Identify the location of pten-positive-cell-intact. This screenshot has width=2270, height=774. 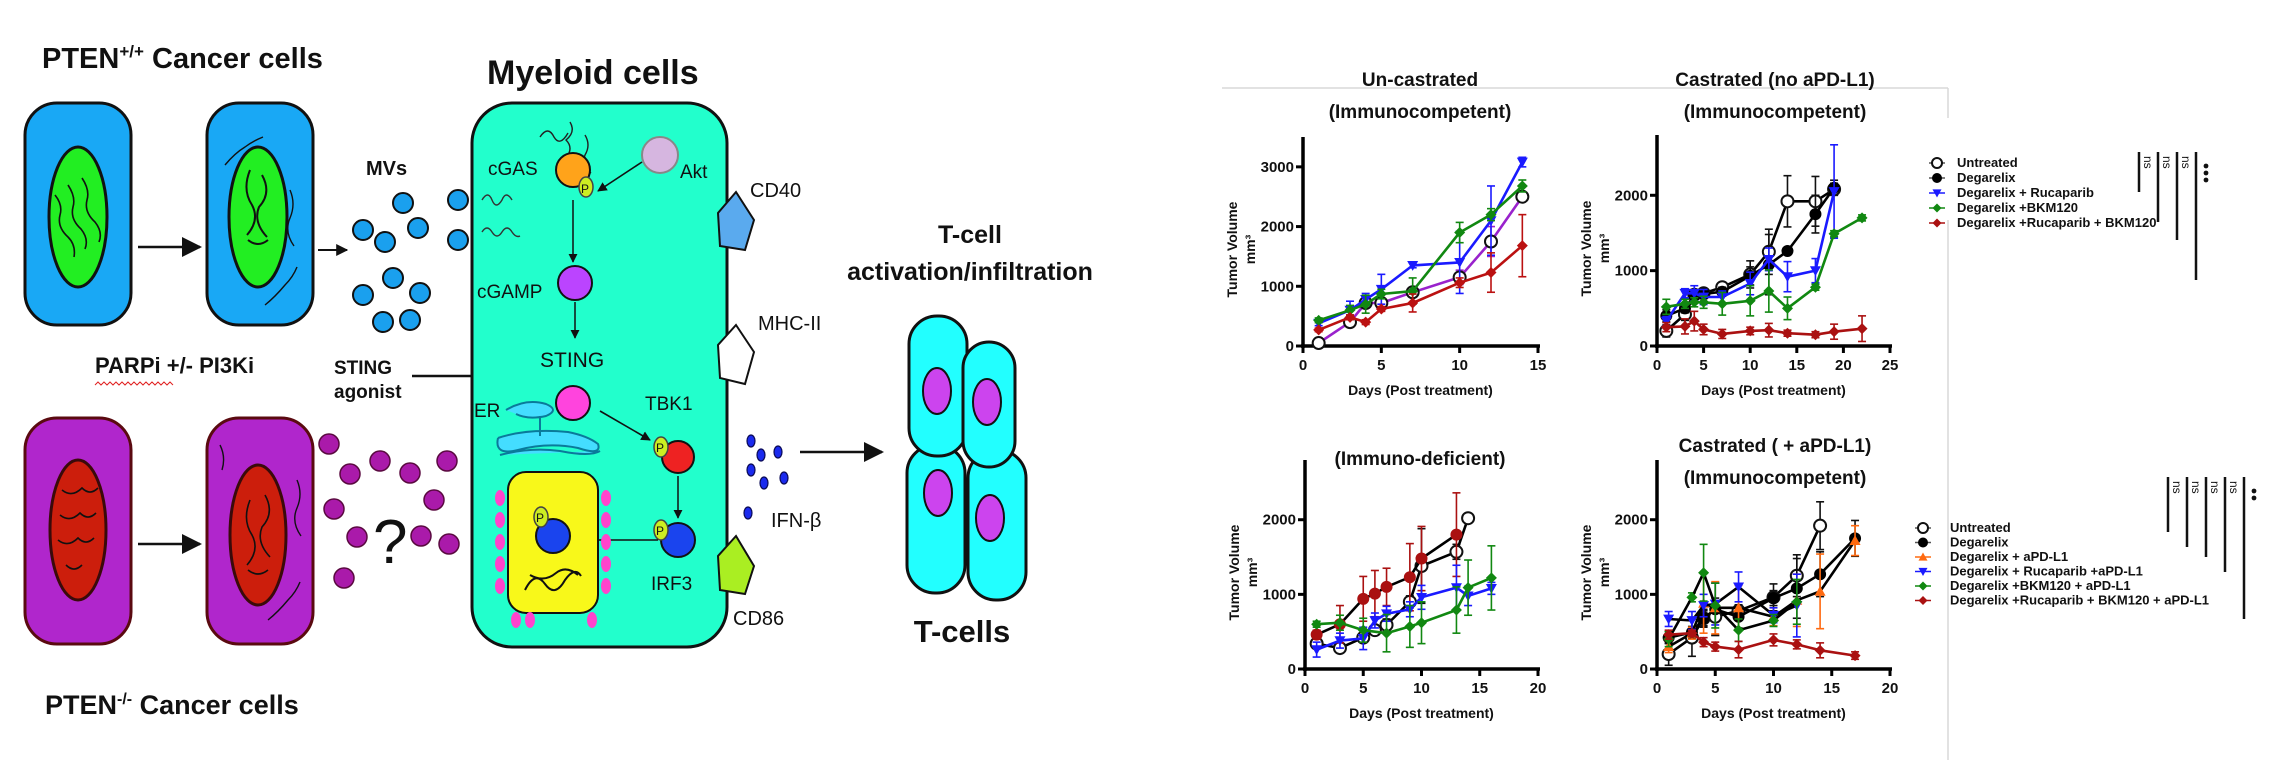
(78, 214).